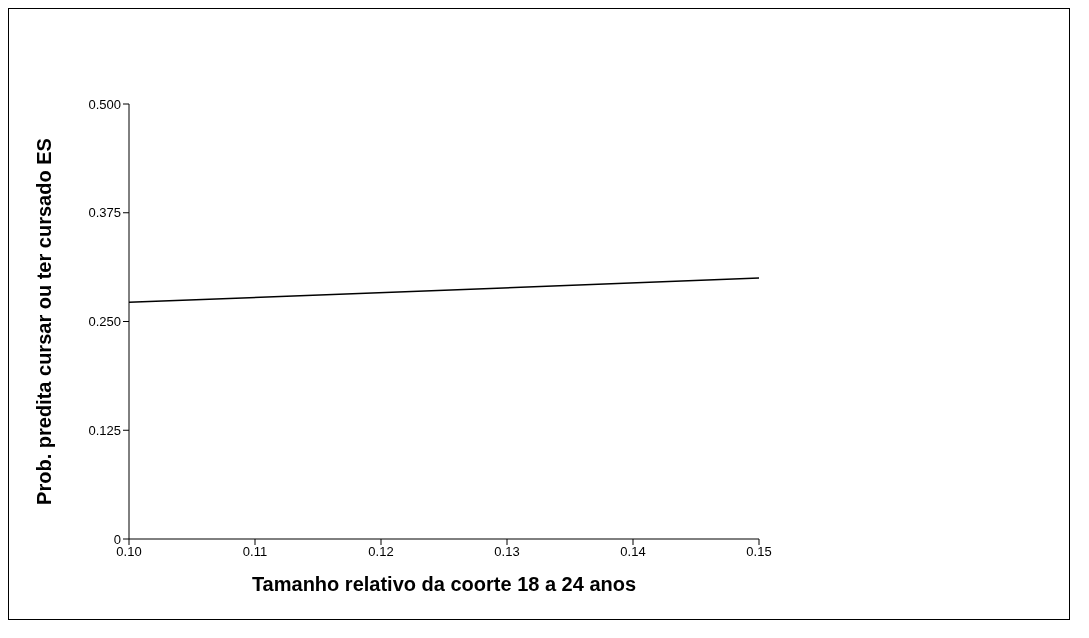  Describe the element at coordinates (381, 552) in the screenshot. I see `x-tick-label: 0.12` at that location.